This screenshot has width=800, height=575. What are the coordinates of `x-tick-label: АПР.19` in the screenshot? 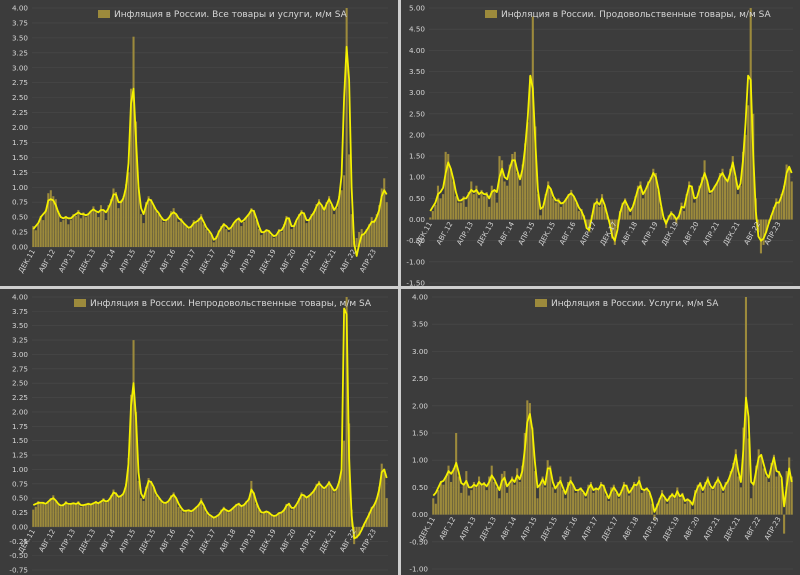 It's located at (248, 261).